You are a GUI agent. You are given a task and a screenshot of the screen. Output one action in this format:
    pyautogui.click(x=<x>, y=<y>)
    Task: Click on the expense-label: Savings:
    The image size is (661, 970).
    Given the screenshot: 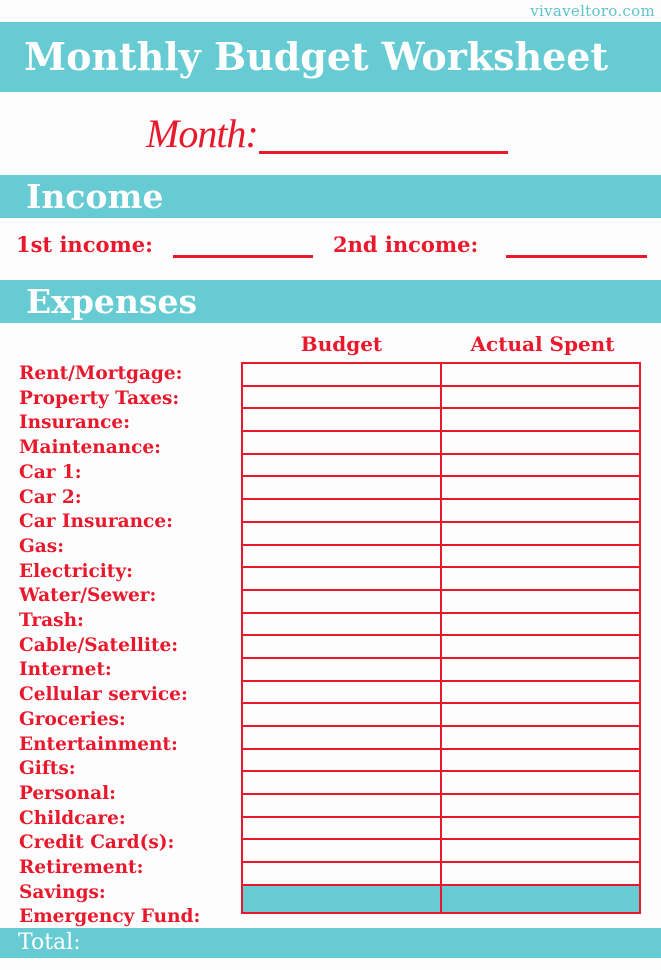 What is the action you would take?
    pyautogui.click(x=62, y=892)
    